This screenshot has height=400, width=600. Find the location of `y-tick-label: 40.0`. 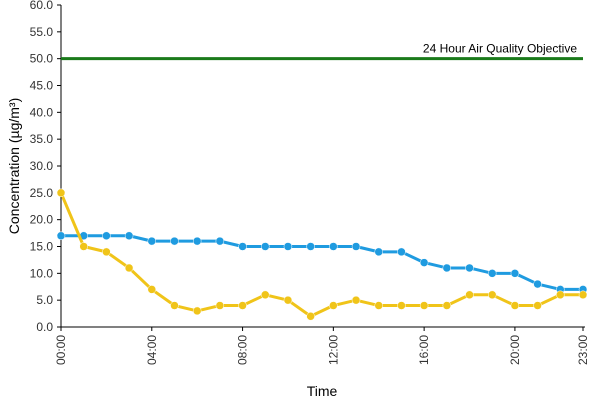

y-tick-label: 40.0 is located at coordinates (42, 112).